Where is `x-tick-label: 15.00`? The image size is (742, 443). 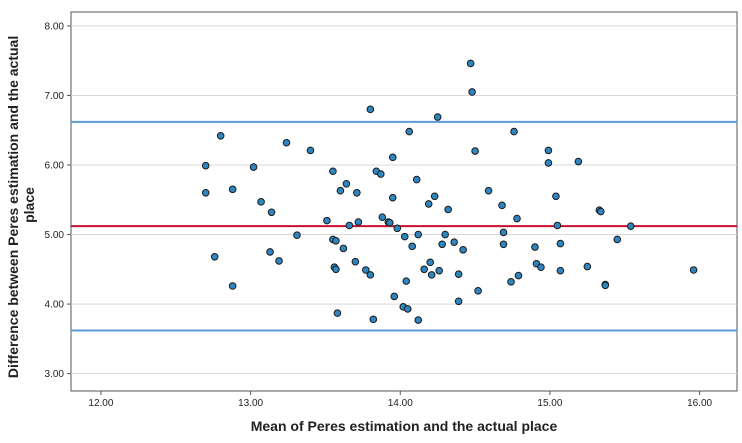
x-tick-label: 15.00 is located at coordinates (549, 403).